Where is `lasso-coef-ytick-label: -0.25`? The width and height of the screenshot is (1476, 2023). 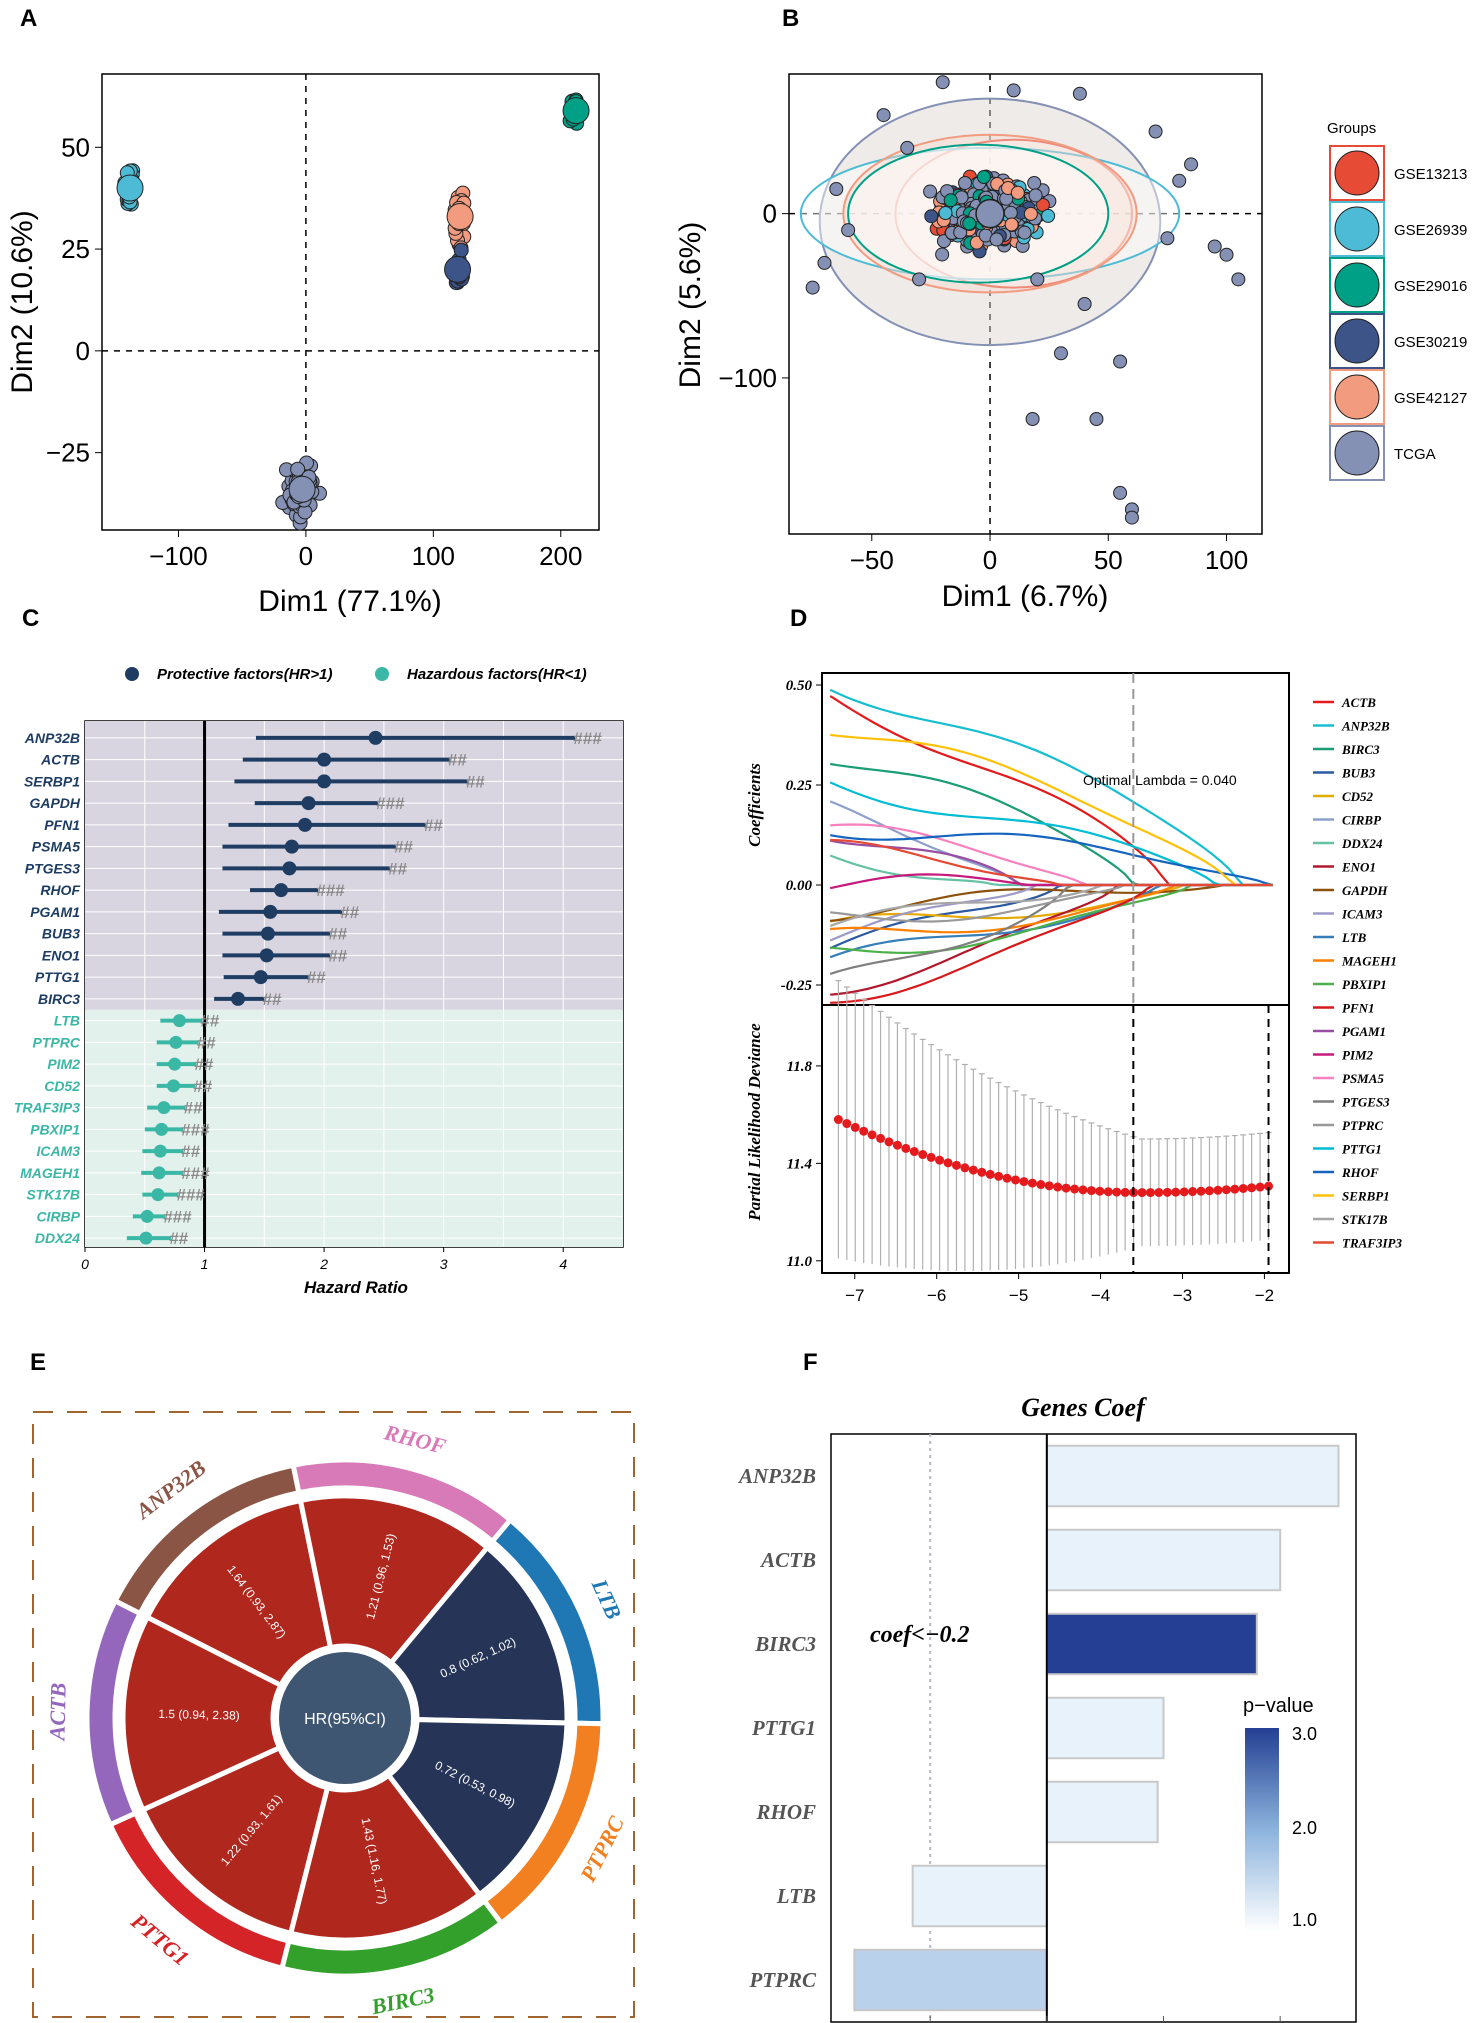 lasso-coef-ytick-label: -0.25 is located at coordinates (797, 986).